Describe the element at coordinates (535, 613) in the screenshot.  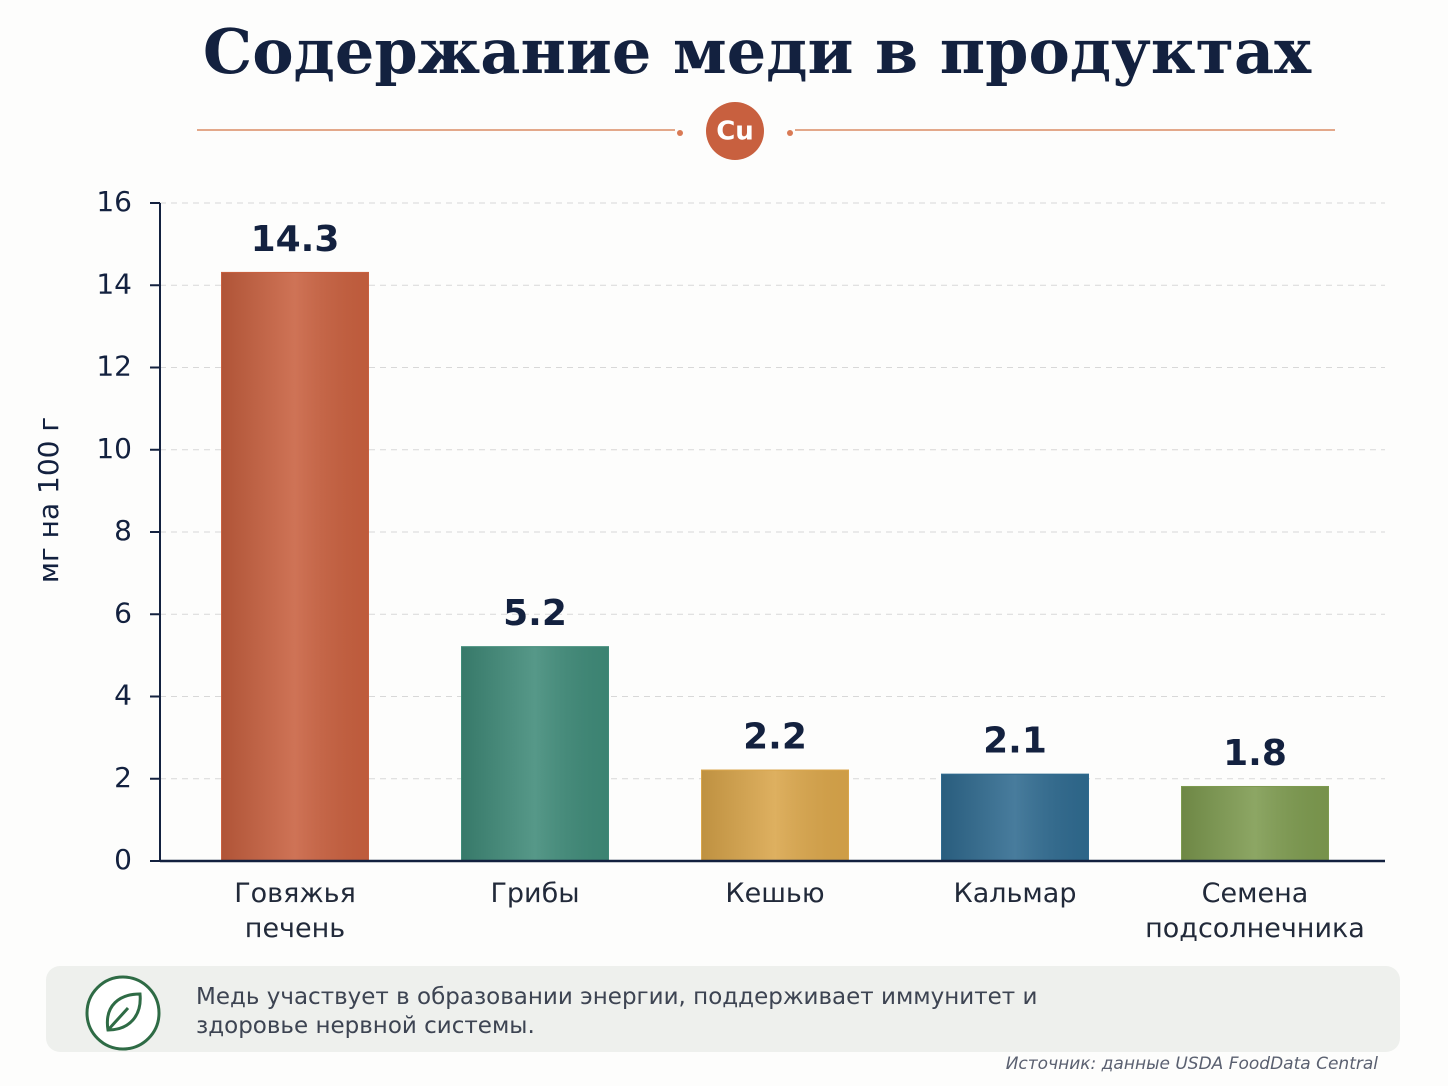
I see `value-label: 5.2` at that location.